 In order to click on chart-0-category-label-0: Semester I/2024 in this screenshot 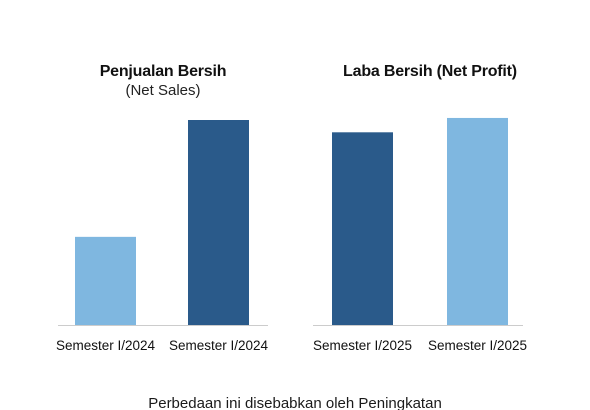, I will do `click(106, 345)`.